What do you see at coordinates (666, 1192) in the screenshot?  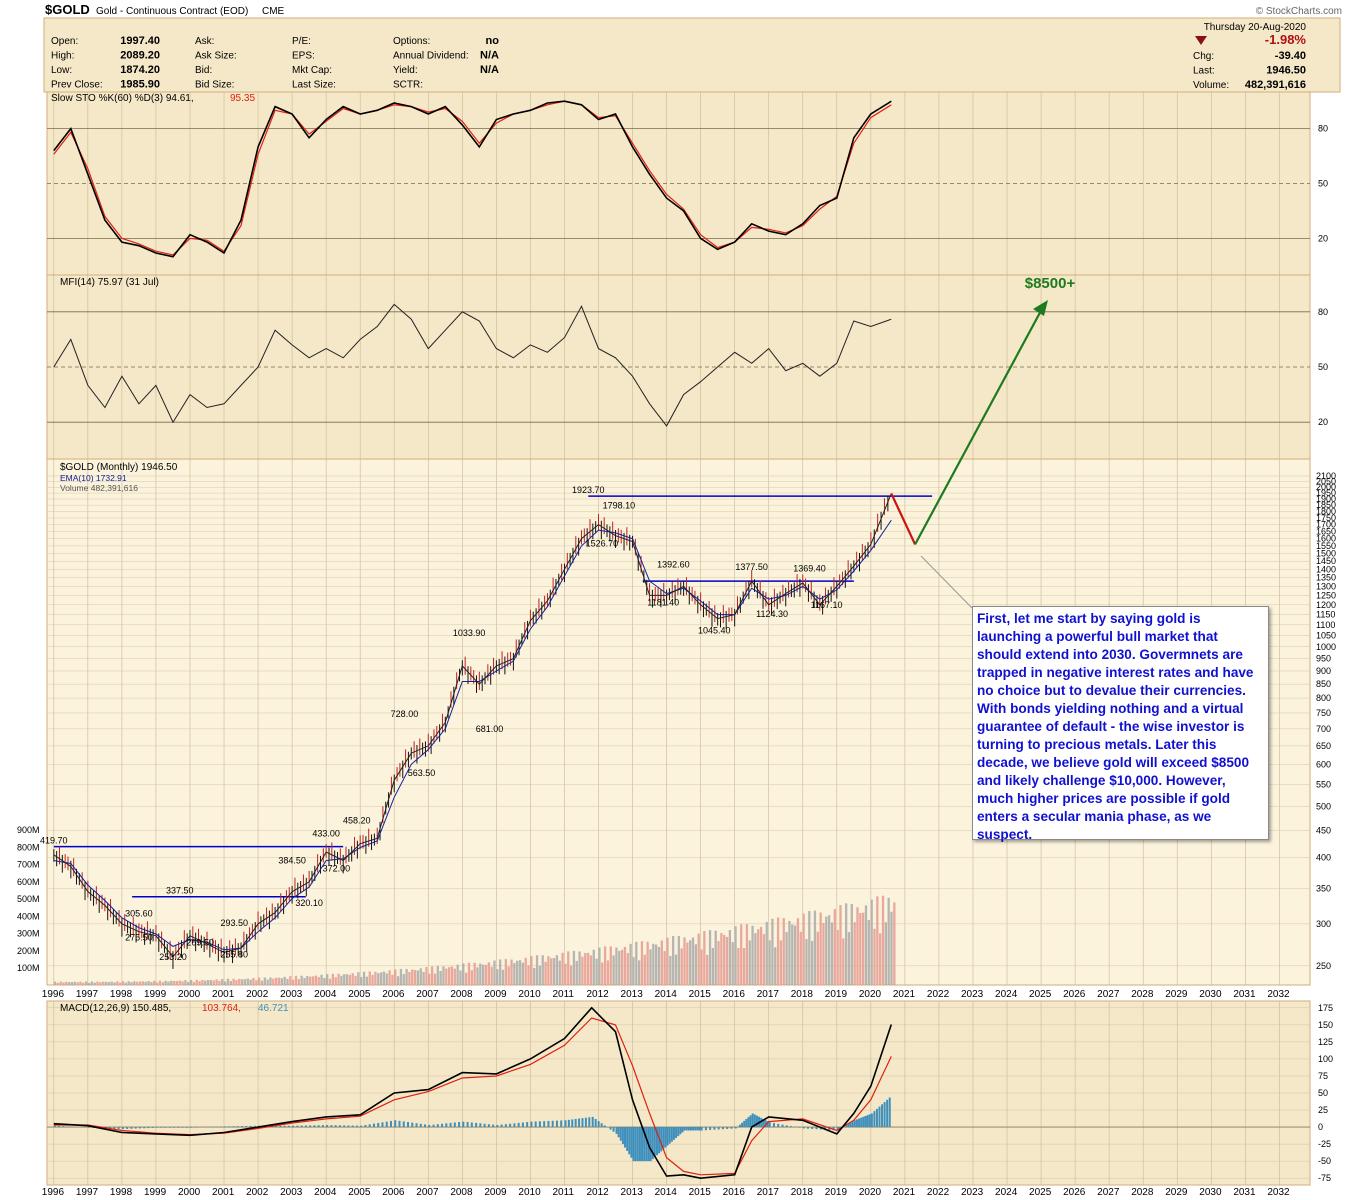 I see `x-tick-label: 2014` at bounding box center [666, 1192].